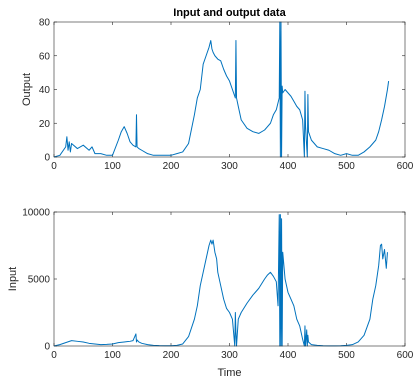 This screenshot has height=381, width=416. Describe the element at coordinates (39, 280) in the screenshot. I see `input-y-tick-label: 5000` at that location.